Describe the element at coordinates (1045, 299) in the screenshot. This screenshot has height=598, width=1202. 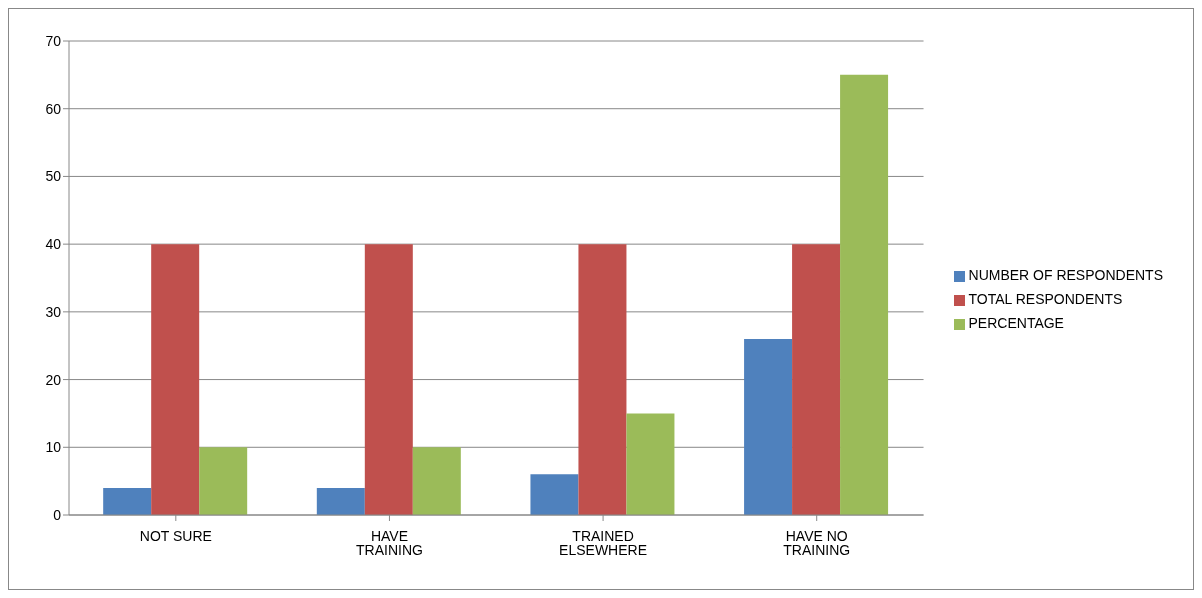
I see `legend-label: TOTAL RESPONDENTS` at that location.